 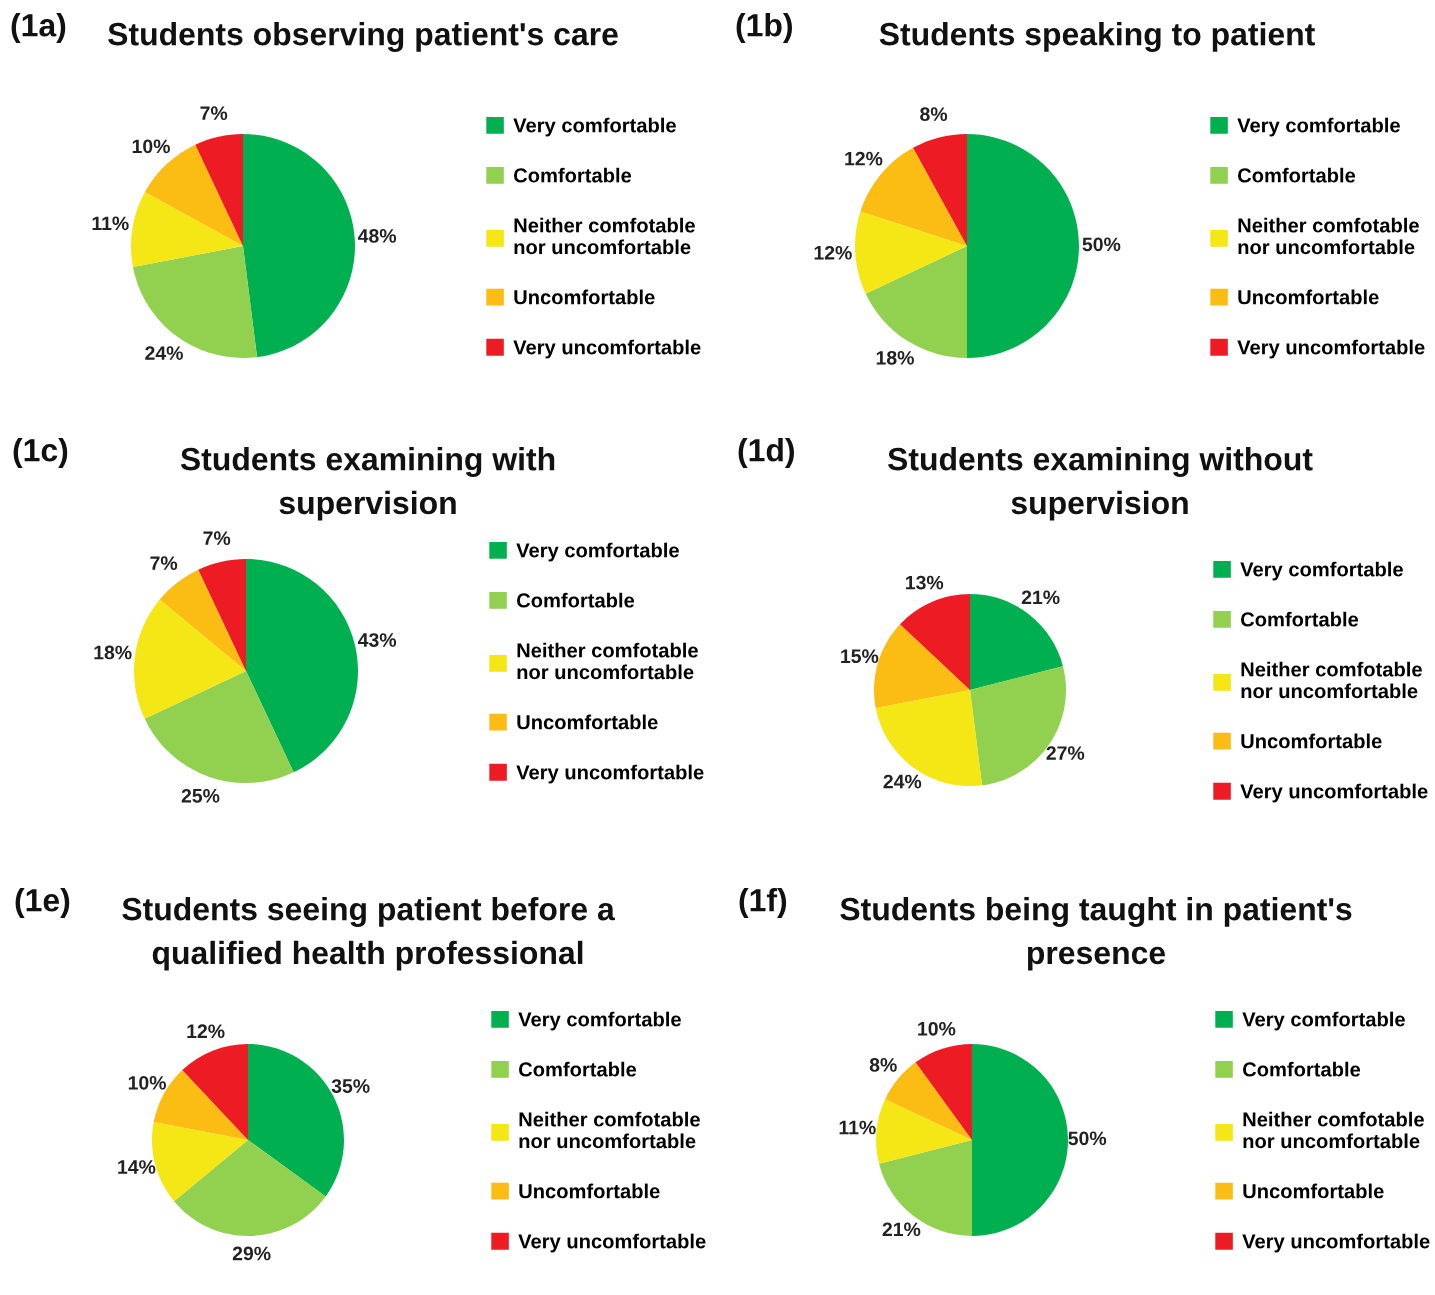 I want to click on chart-title: Students examining with supervision, so click(x=367, y=484).